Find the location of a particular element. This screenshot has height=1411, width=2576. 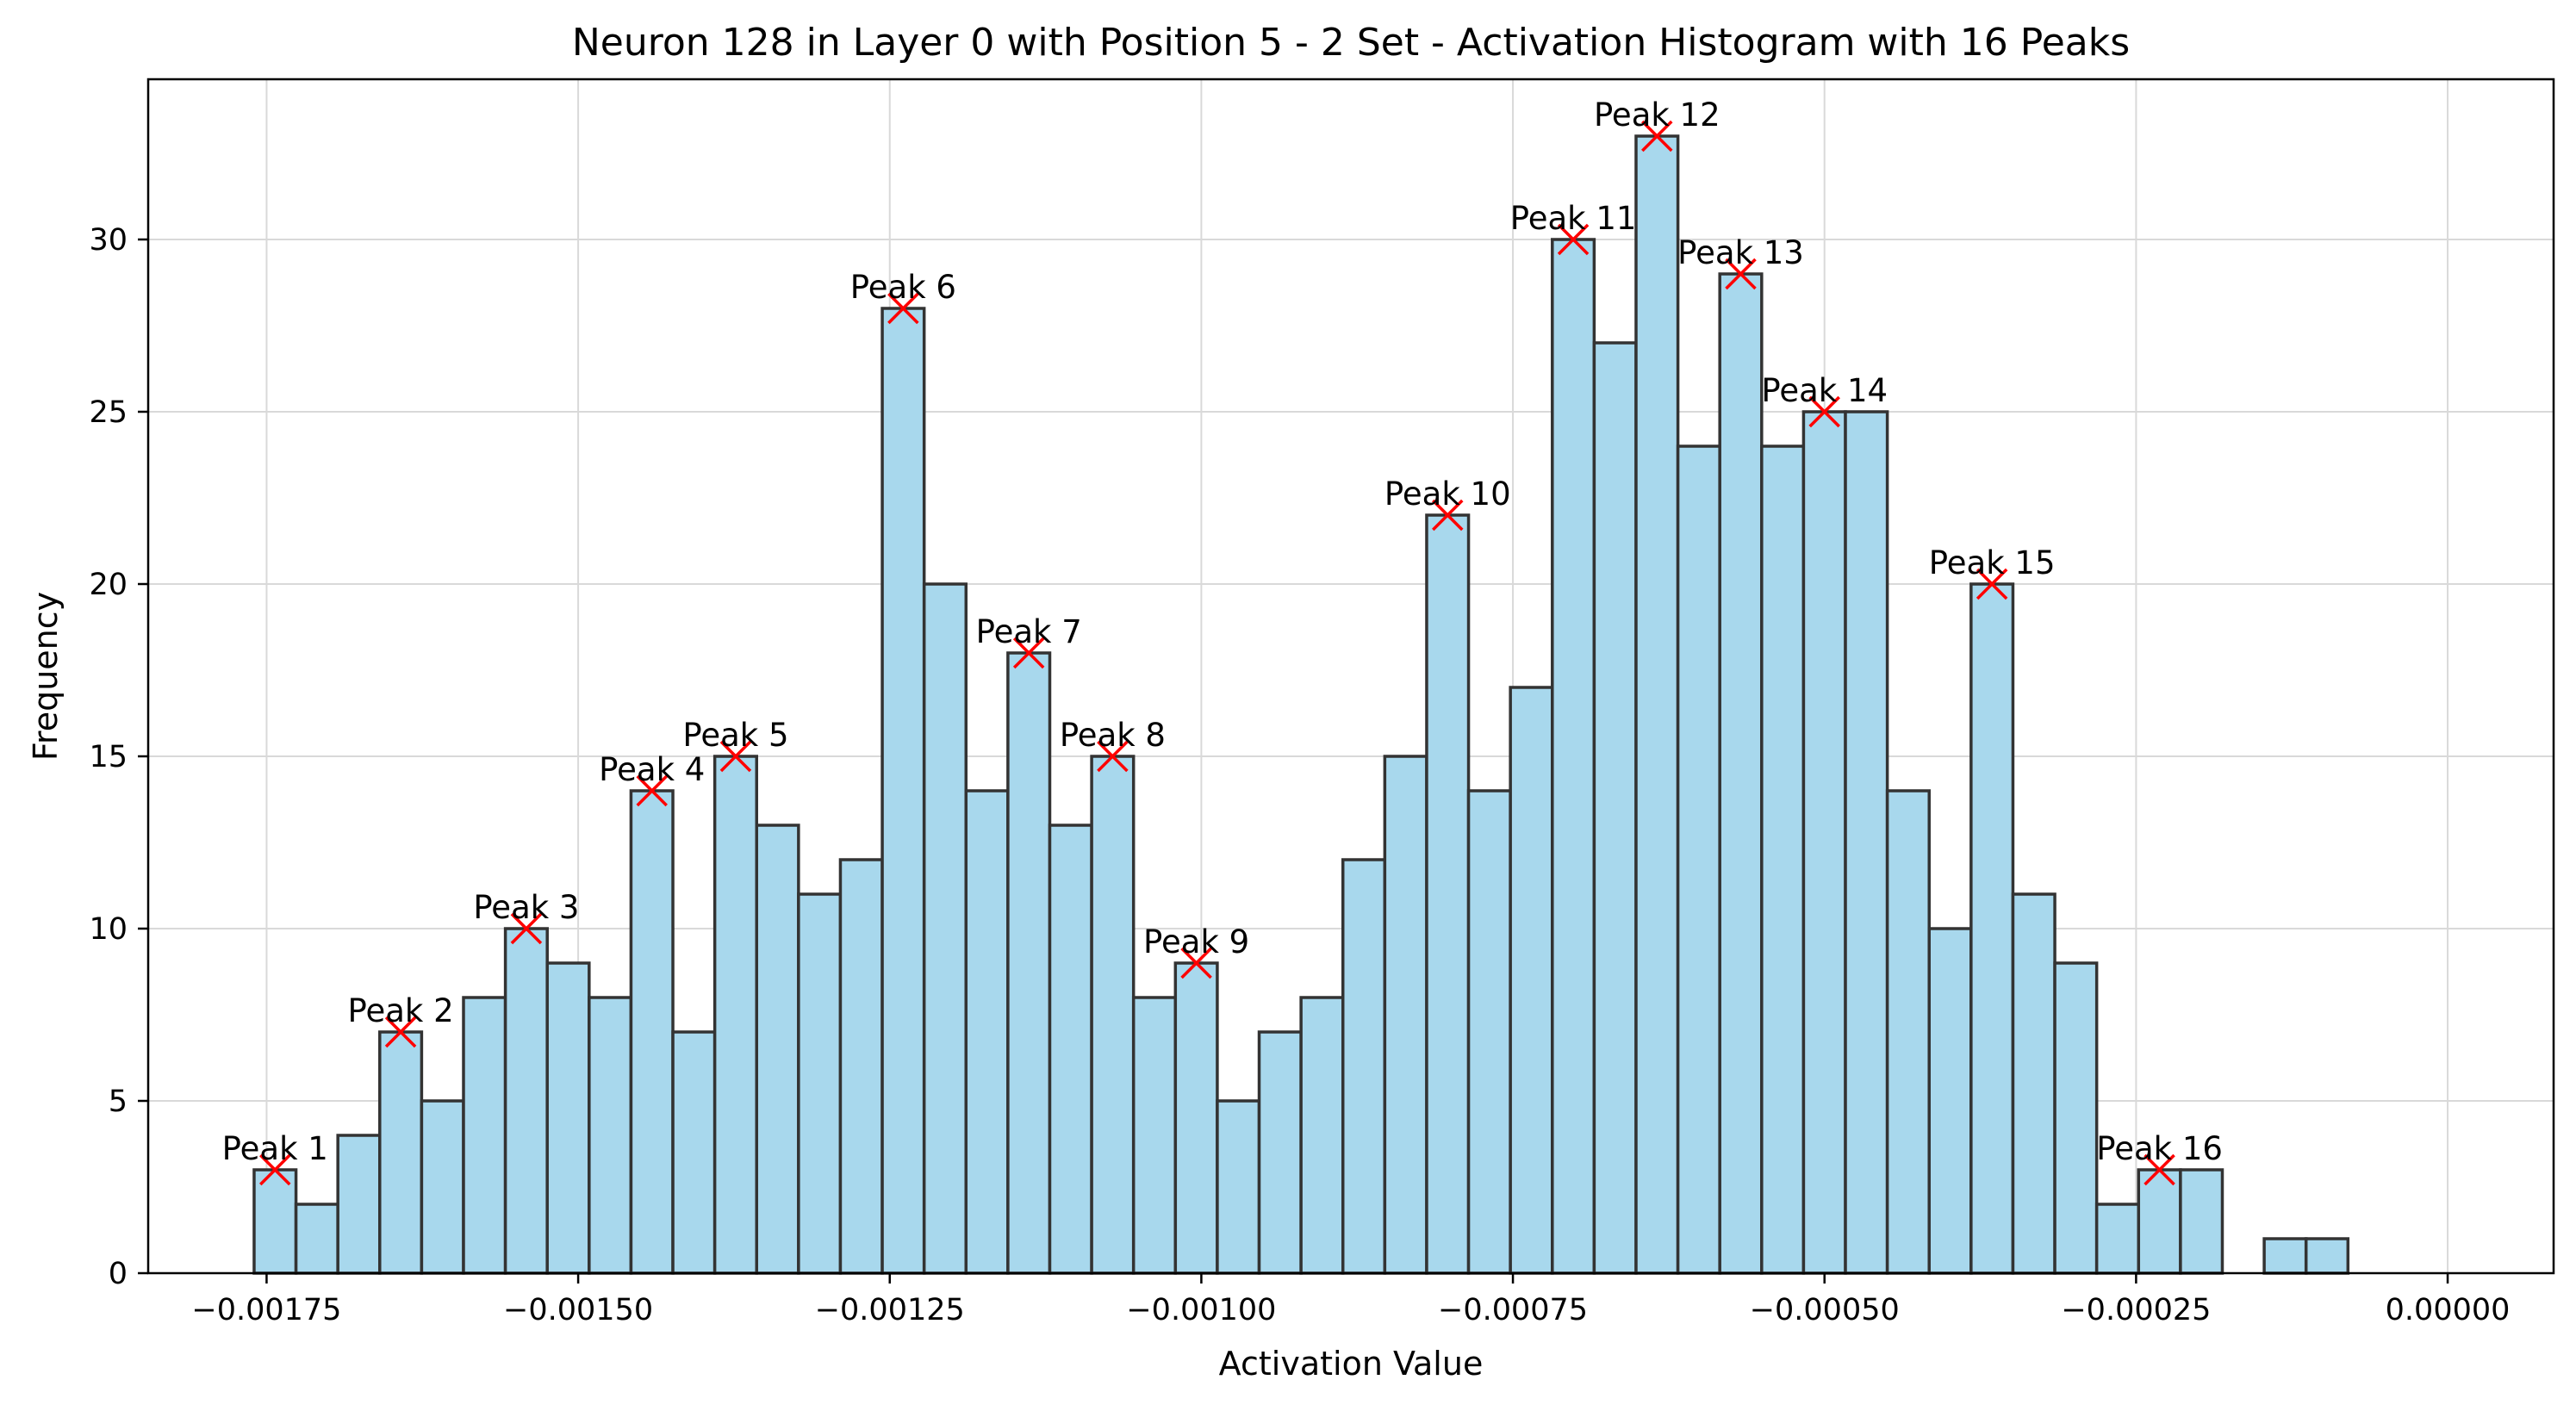

peak-label: Peak 1 is located at coordinates (275, 1148).